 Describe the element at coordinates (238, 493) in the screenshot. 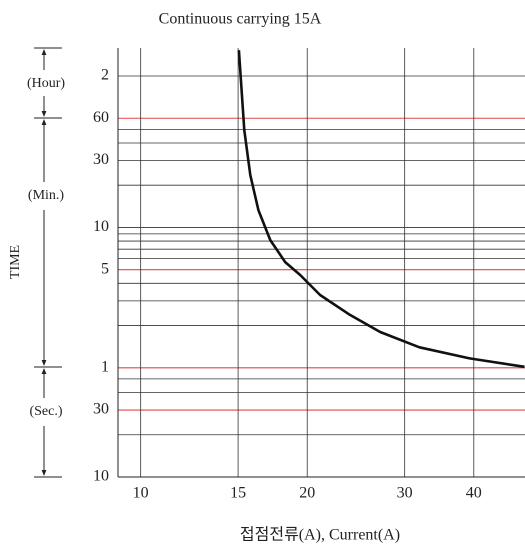

I see `x-tick-label: 15` at that location.